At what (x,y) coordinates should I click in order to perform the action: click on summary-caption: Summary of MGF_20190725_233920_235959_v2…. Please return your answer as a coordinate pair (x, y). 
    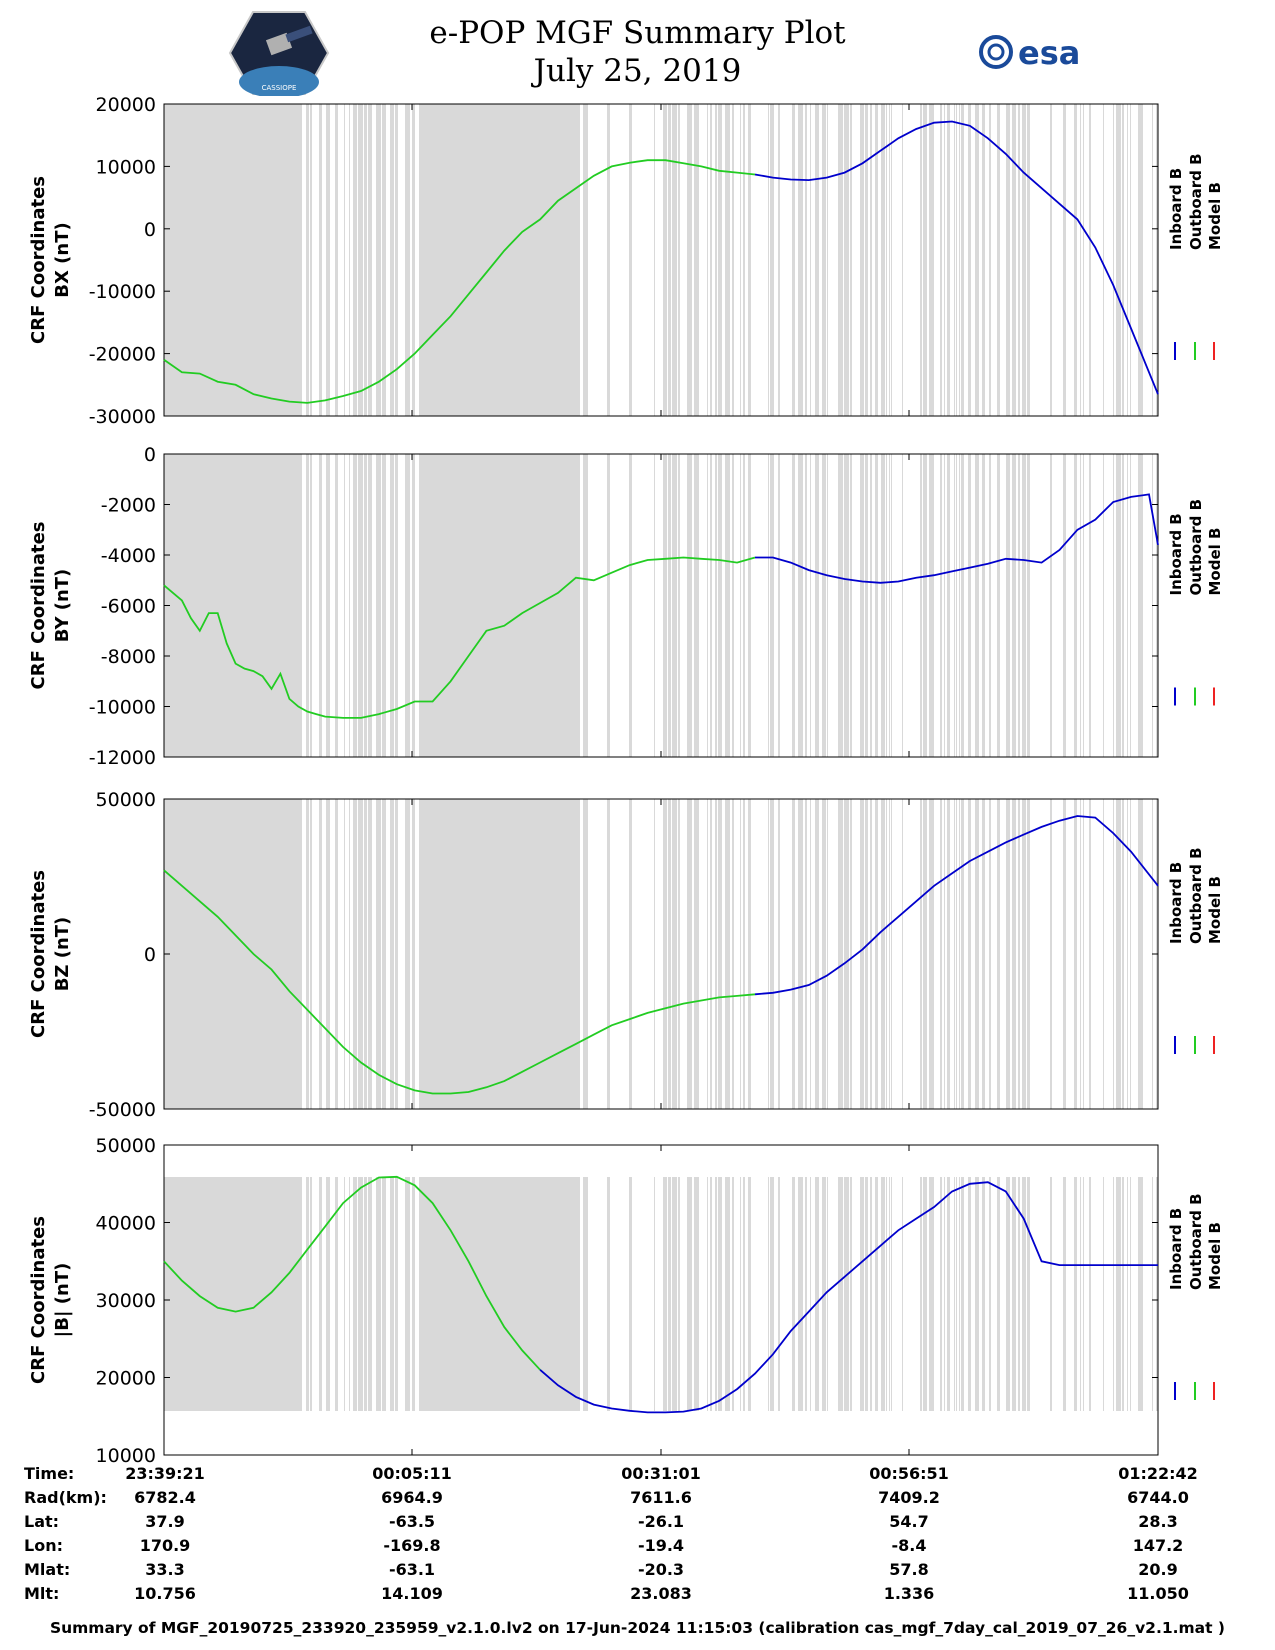
    Looking at the image, I should click on (637, 1628).